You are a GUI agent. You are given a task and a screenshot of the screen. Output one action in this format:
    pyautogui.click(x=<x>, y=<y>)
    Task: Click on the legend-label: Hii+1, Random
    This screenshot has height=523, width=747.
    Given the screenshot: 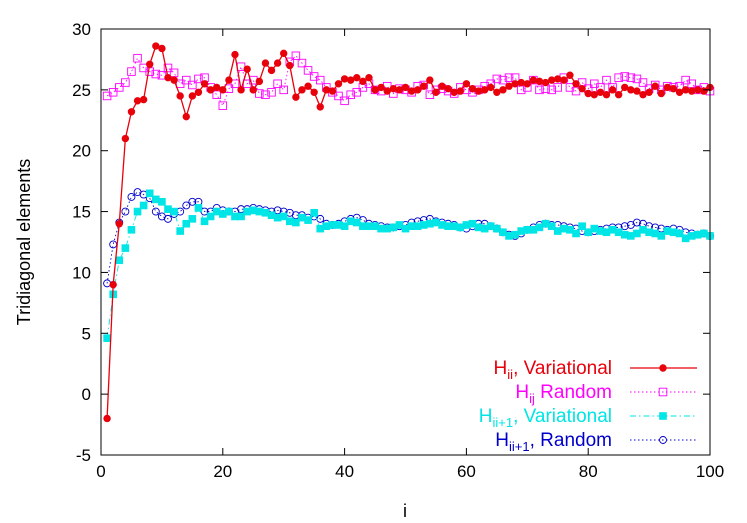 What is the action you would take?
    pyautogui.click(x=553, y=442)
    